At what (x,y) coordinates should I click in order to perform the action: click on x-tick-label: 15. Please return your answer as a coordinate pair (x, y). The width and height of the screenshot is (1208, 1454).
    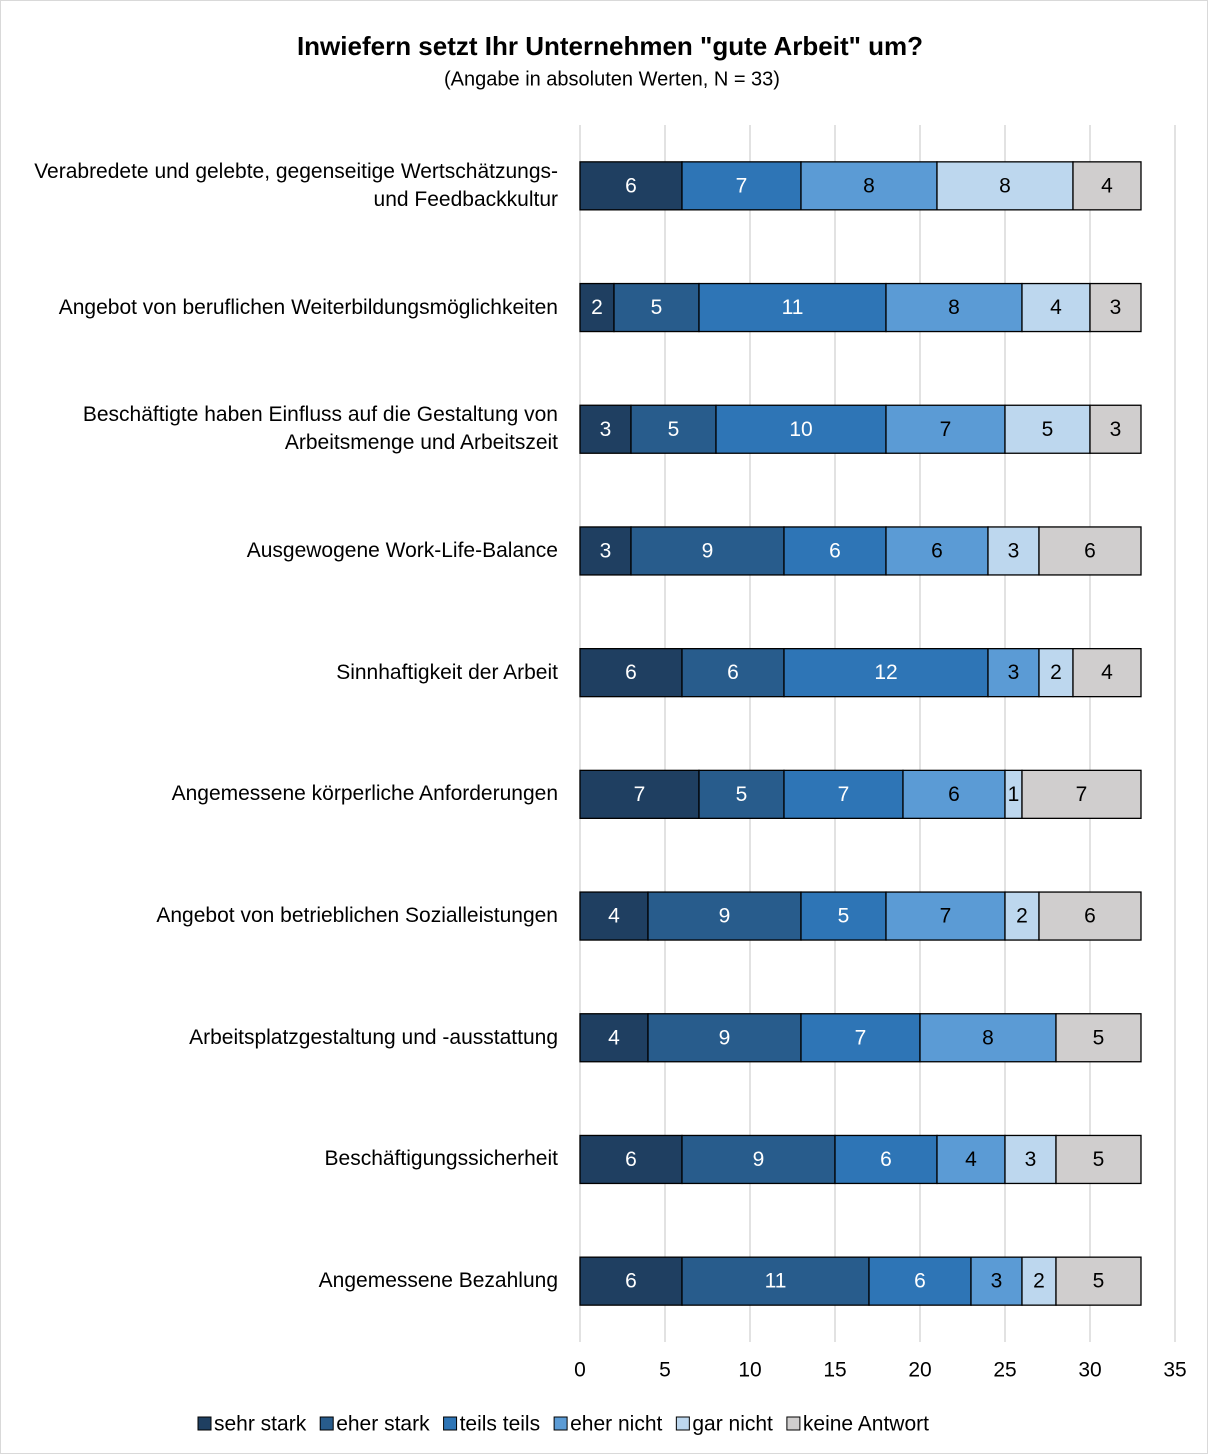
    Looking at the image, I should click on (834, 1370).